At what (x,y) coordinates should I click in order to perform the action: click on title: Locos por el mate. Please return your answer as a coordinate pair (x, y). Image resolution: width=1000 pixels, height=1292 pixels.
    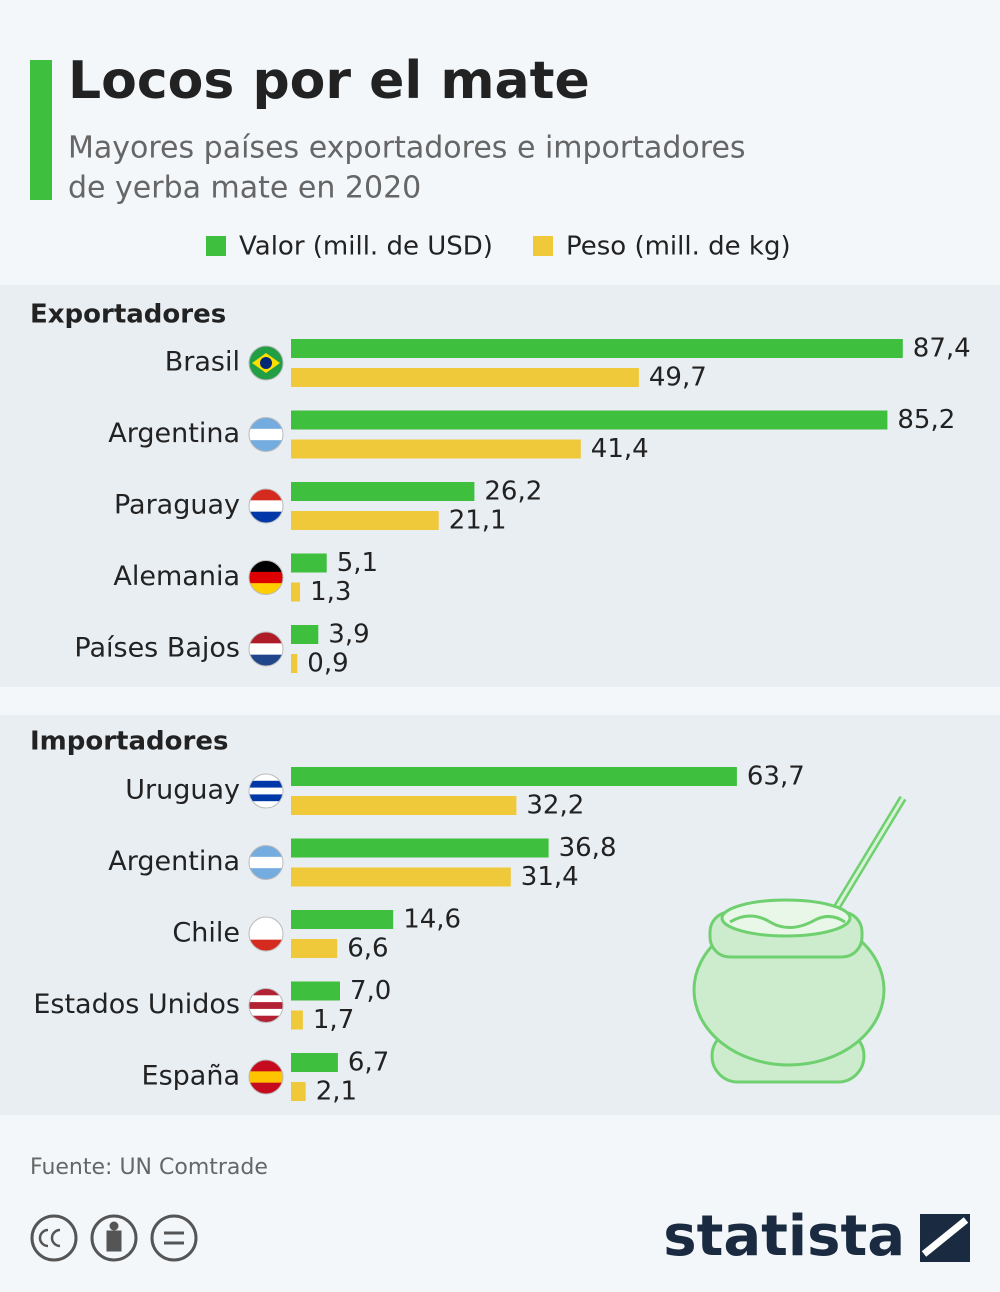
    Looking at the image, I should click on (329, 81).